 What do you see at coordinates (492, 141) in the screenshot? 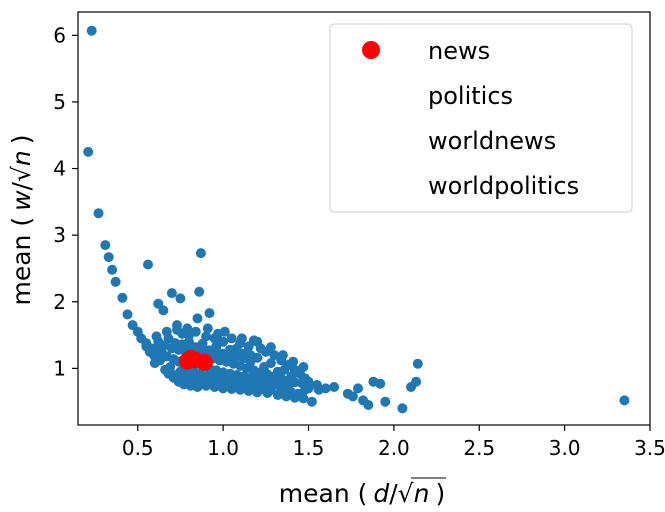
I see `legend-label: worldnews` at bounding box center [492, 141].